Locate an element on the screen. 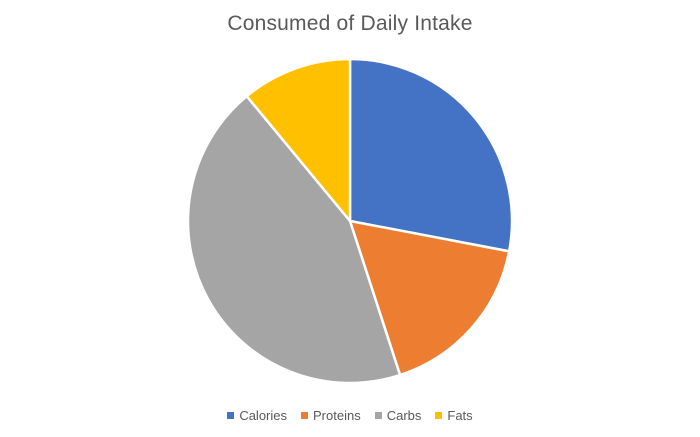  legend-item-fats: Fats is located at coordinates (454, 415).